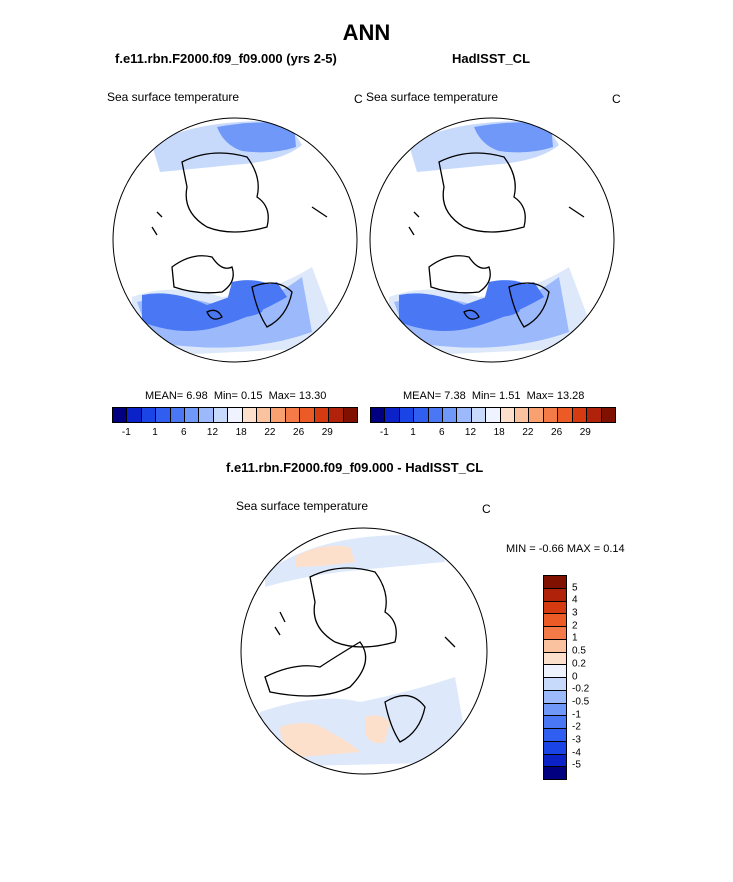  Describe the element at coordinates (226, 58) in the screenshot. I see `left-case-title: f.e11.rbn.F2000.f09_f09.000 (yrs 2-5)` at that location.